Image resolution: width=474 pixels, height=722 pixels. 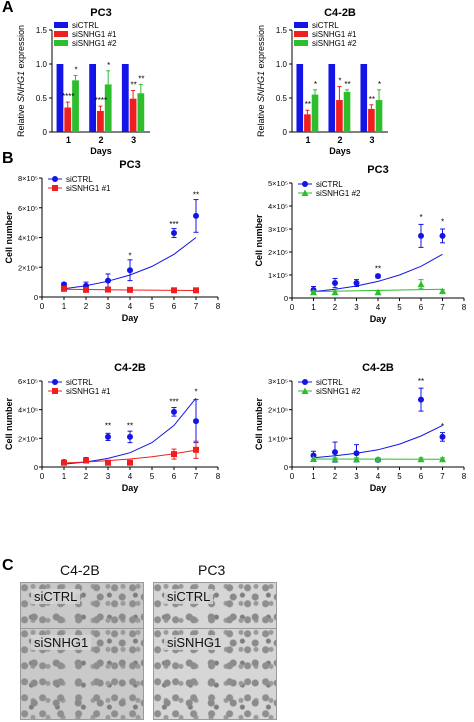 I want to click on legend-label: siSNHG1 #1, so click(x=334, y=34).